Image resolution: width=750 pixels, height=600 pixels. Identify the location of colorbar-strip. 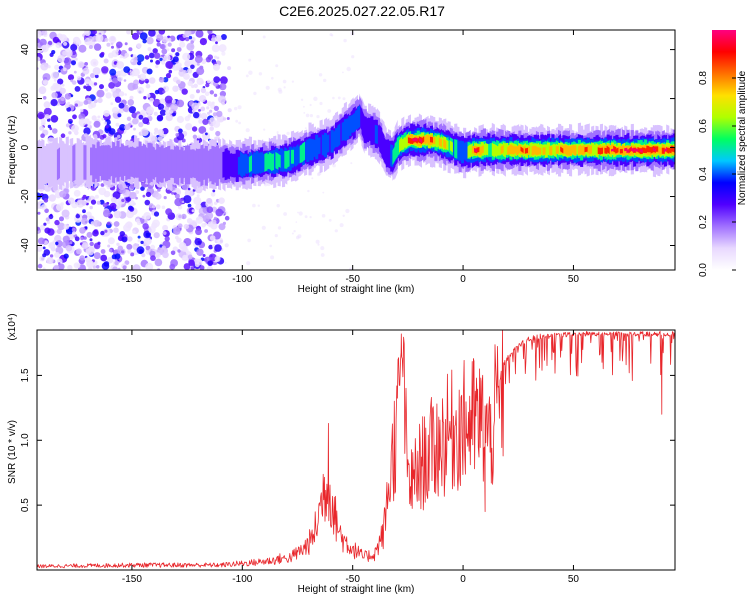
(724, 150).